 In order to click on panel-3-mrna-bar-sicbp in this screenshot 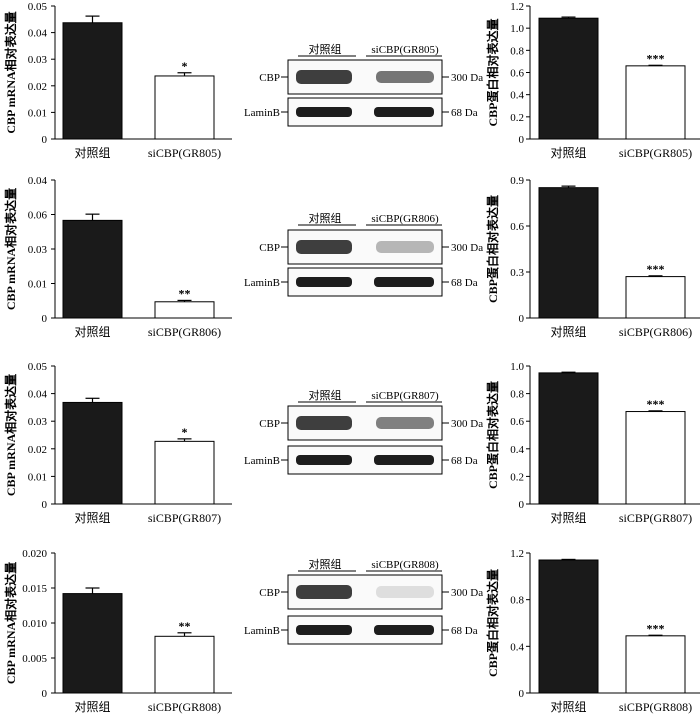, I will do `click(184, 472)`.